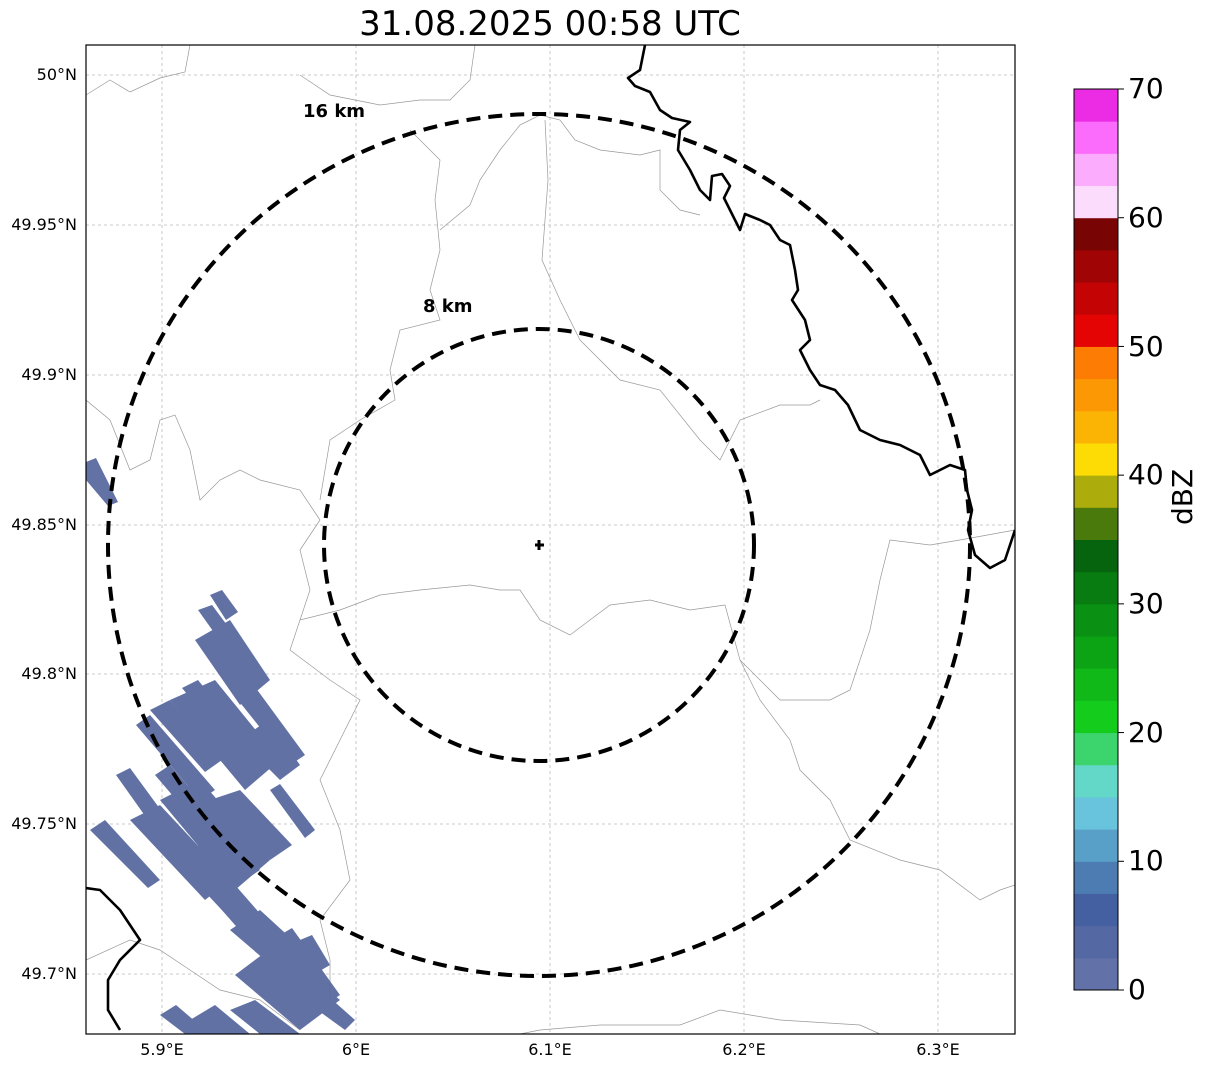 This screenshot has width=1207, height=1069. I want to click on radar-echoes, so click(220, 746).